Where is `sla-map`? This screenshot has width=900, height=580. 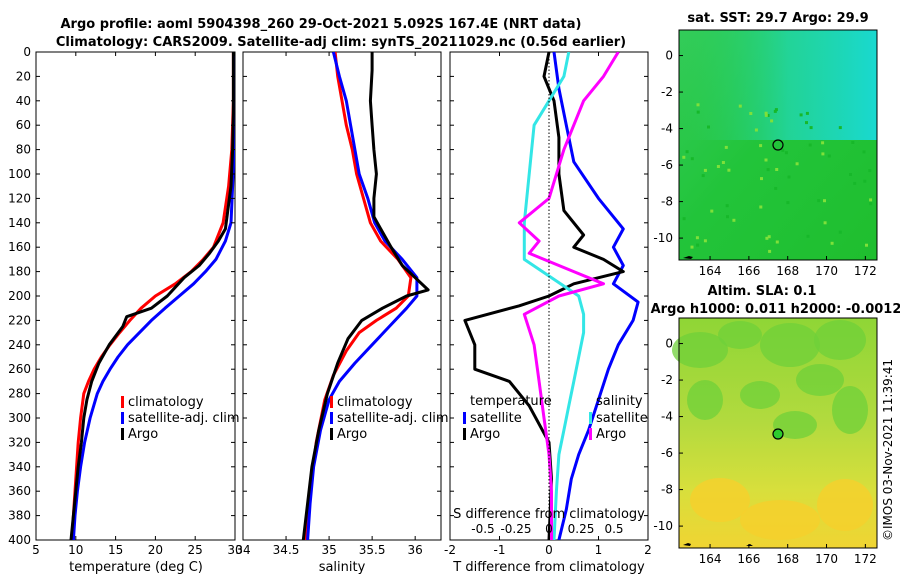
sla-map is located at coordinates (775, 433).